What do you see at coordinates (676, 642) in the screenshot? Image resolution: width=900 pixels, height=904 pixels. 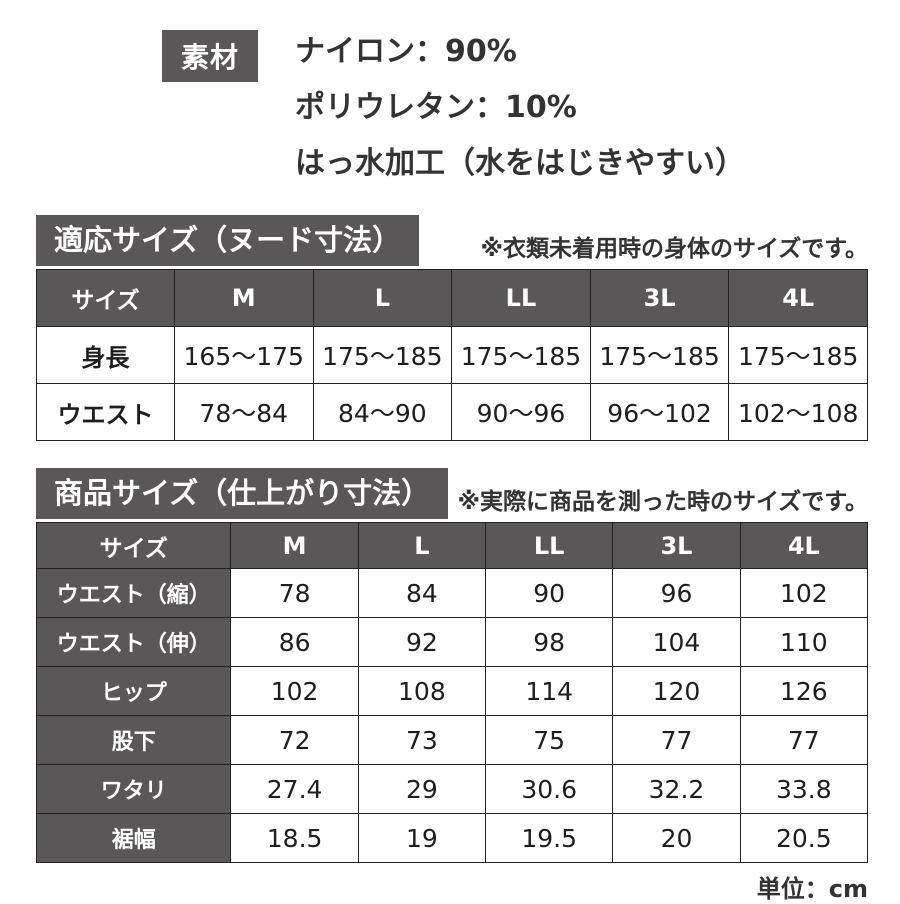 I see `table-cell: 104` at bounding box center [676, 642].